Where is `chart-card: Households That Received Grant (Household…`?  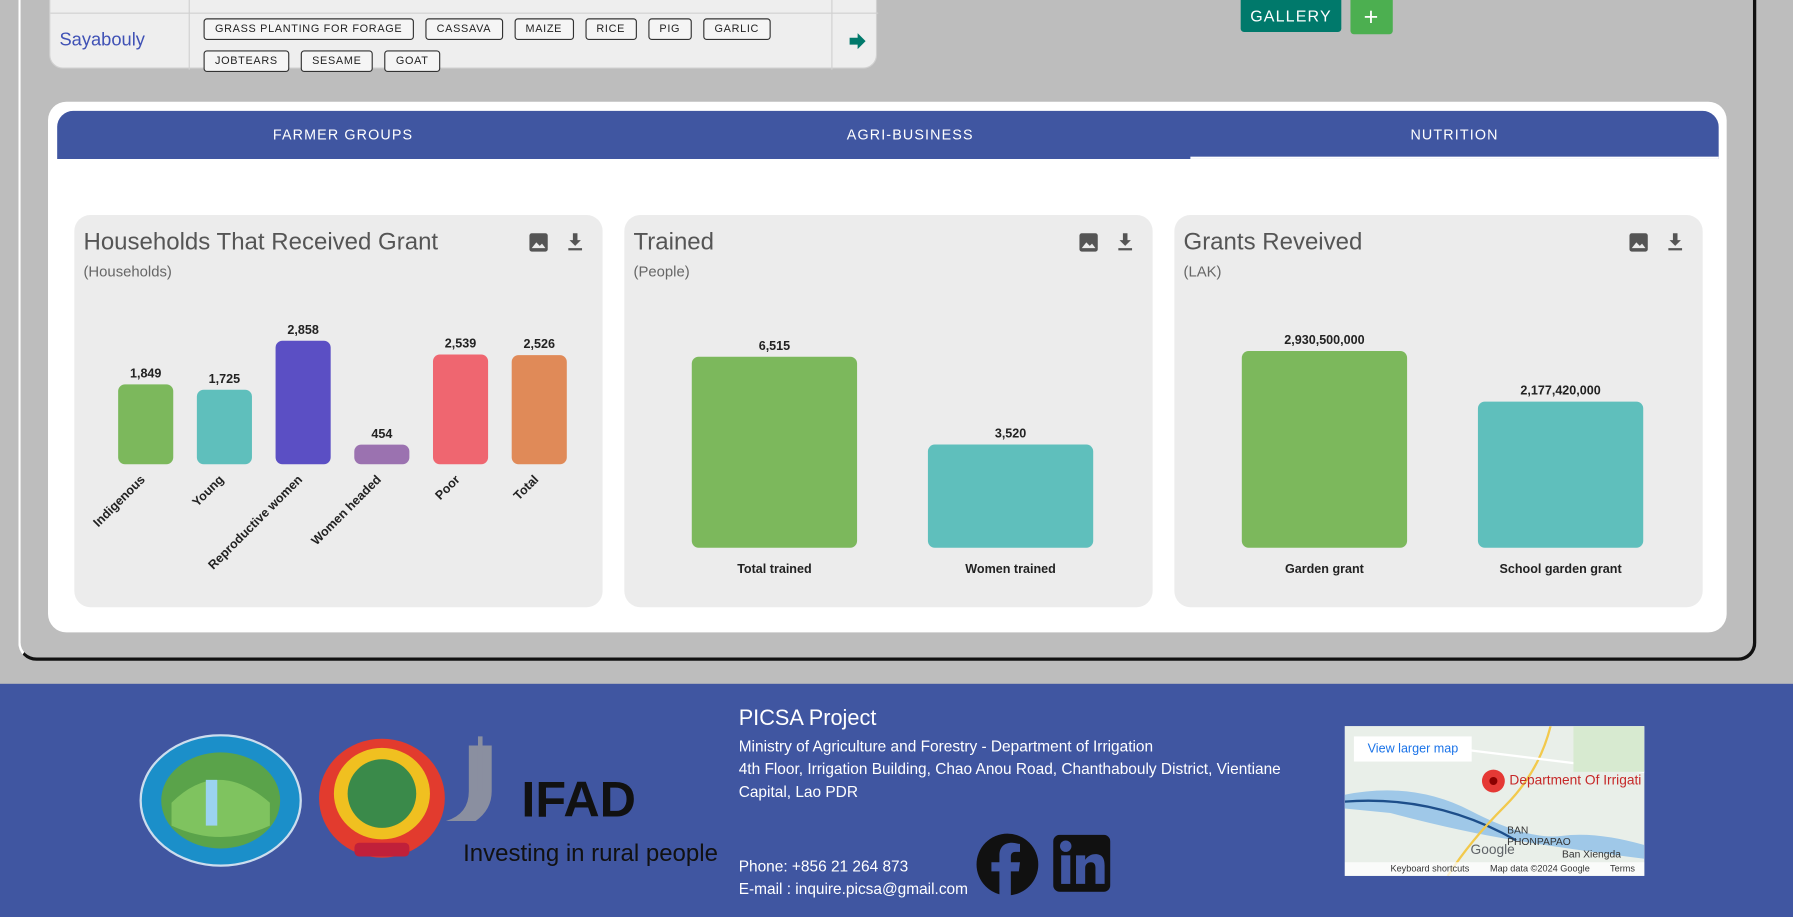 chart-card: Households That Received Grant (Household… is located at coordinates (338, 411).